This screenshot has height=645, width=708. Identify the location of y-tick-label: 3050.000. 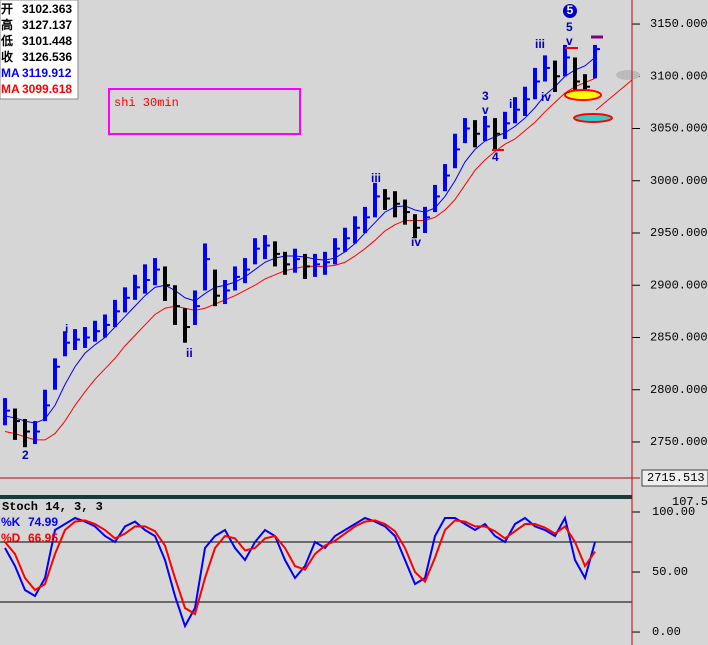
(679, 129).